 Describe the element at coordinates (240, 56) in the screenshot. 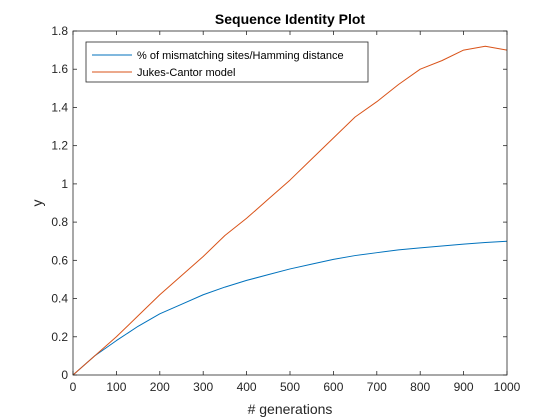

I see `legend-entry-hamming: % of mismatching sites/Hamming distance` at that location.